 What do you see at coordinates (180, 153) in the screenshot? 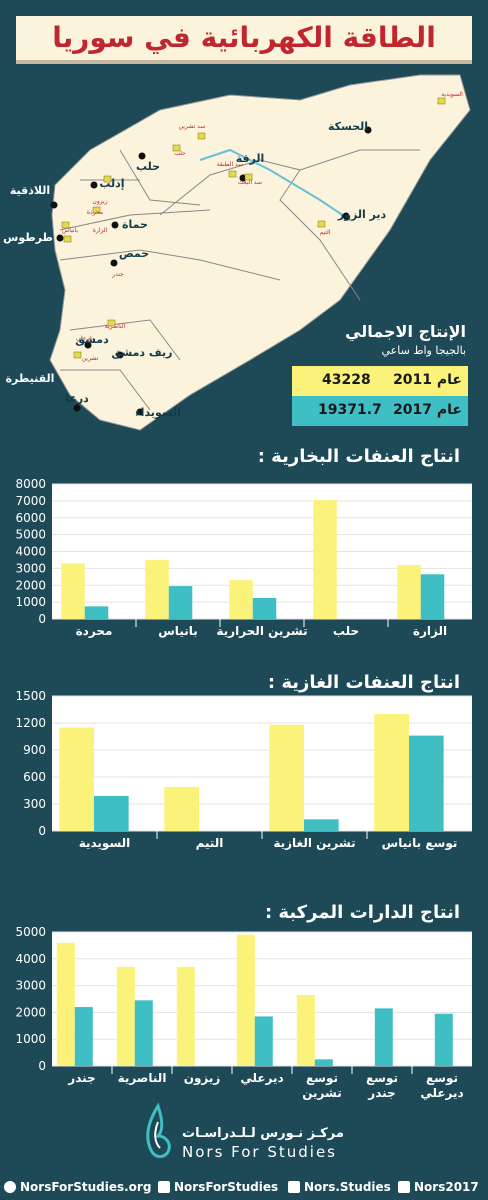
I see `plant-label: حلب` at bounding box center [180, 153].